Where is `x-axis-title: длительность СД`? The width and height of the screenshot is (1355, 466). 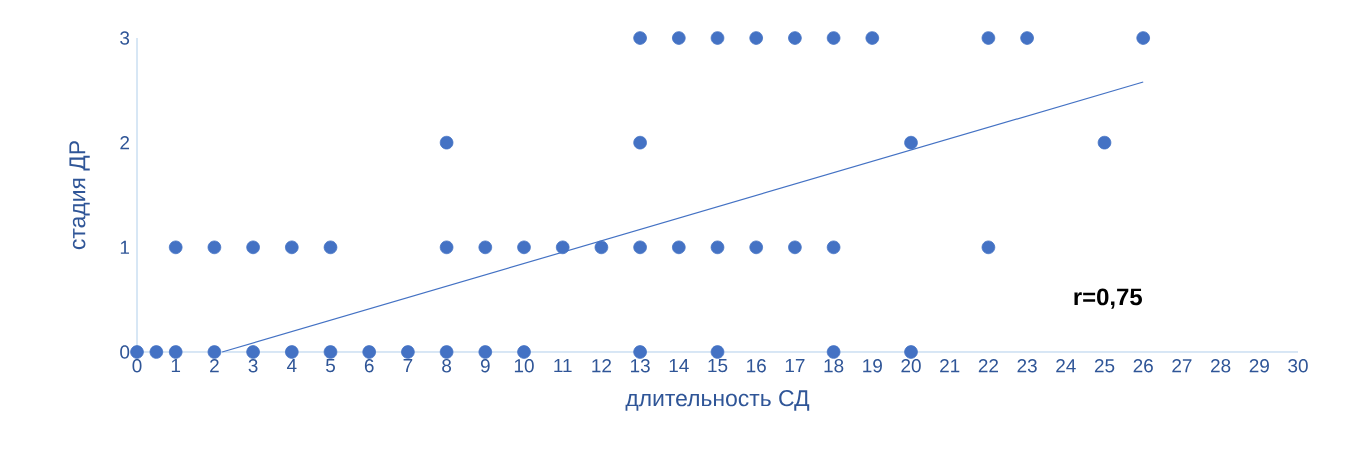 x-axis-title: длительность СД is located at coordinates (717, 400).